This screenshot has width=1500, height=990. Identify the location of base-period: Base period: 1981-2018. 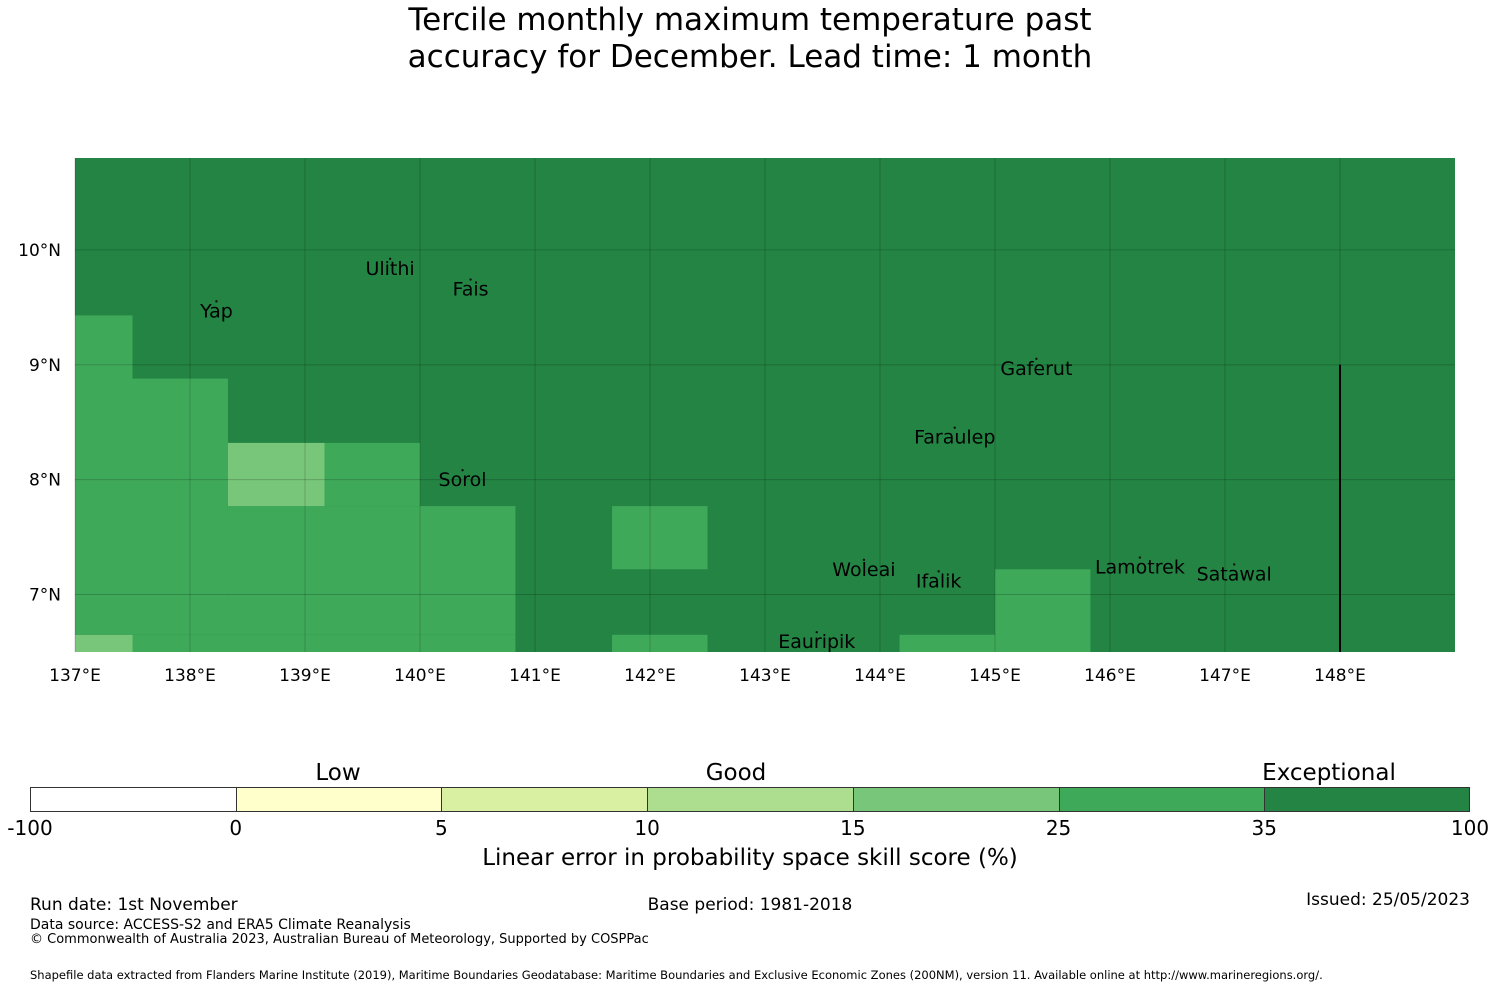
(750, 905).